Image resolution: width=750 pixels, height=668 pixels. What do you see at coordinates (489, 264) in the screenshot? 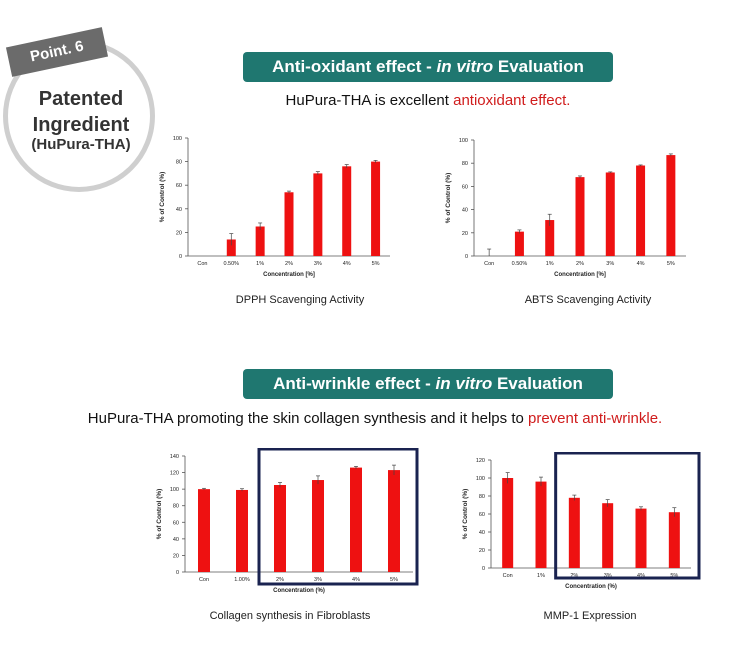
I see `abts-x-tick-label: Con` at bounding box center [489, 264].